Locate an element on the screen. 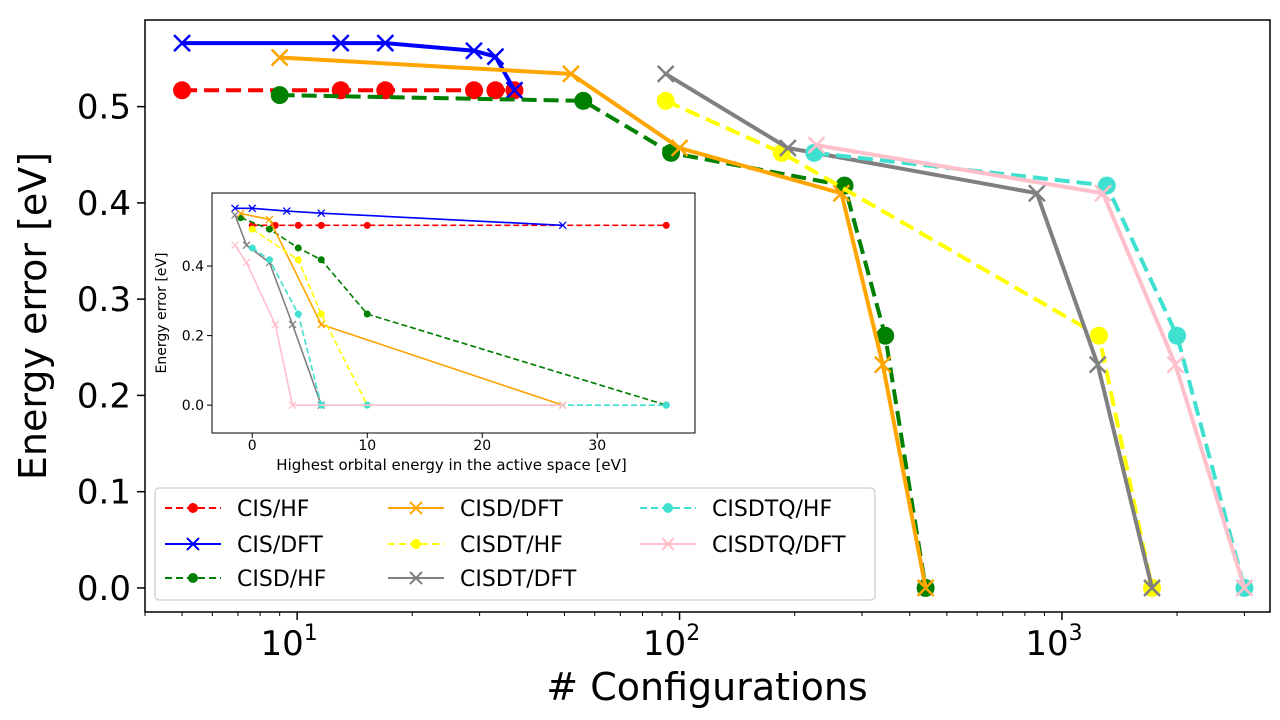  x-tick-label: 10² is located at coordinates (671, 642).